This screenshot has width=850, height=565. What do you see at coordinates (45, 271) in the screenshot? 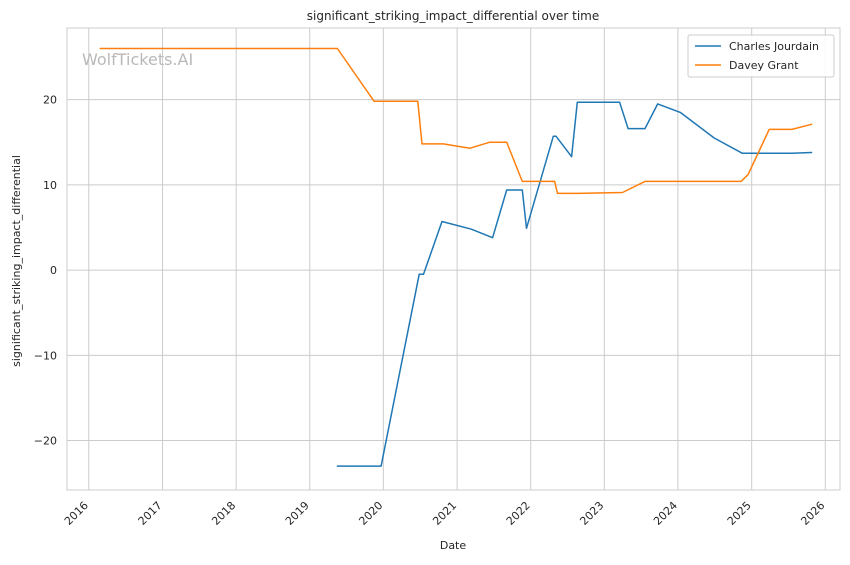
I see `y-tick-labels: −20 −10 0 10 20` at bounding box center [45, 271].